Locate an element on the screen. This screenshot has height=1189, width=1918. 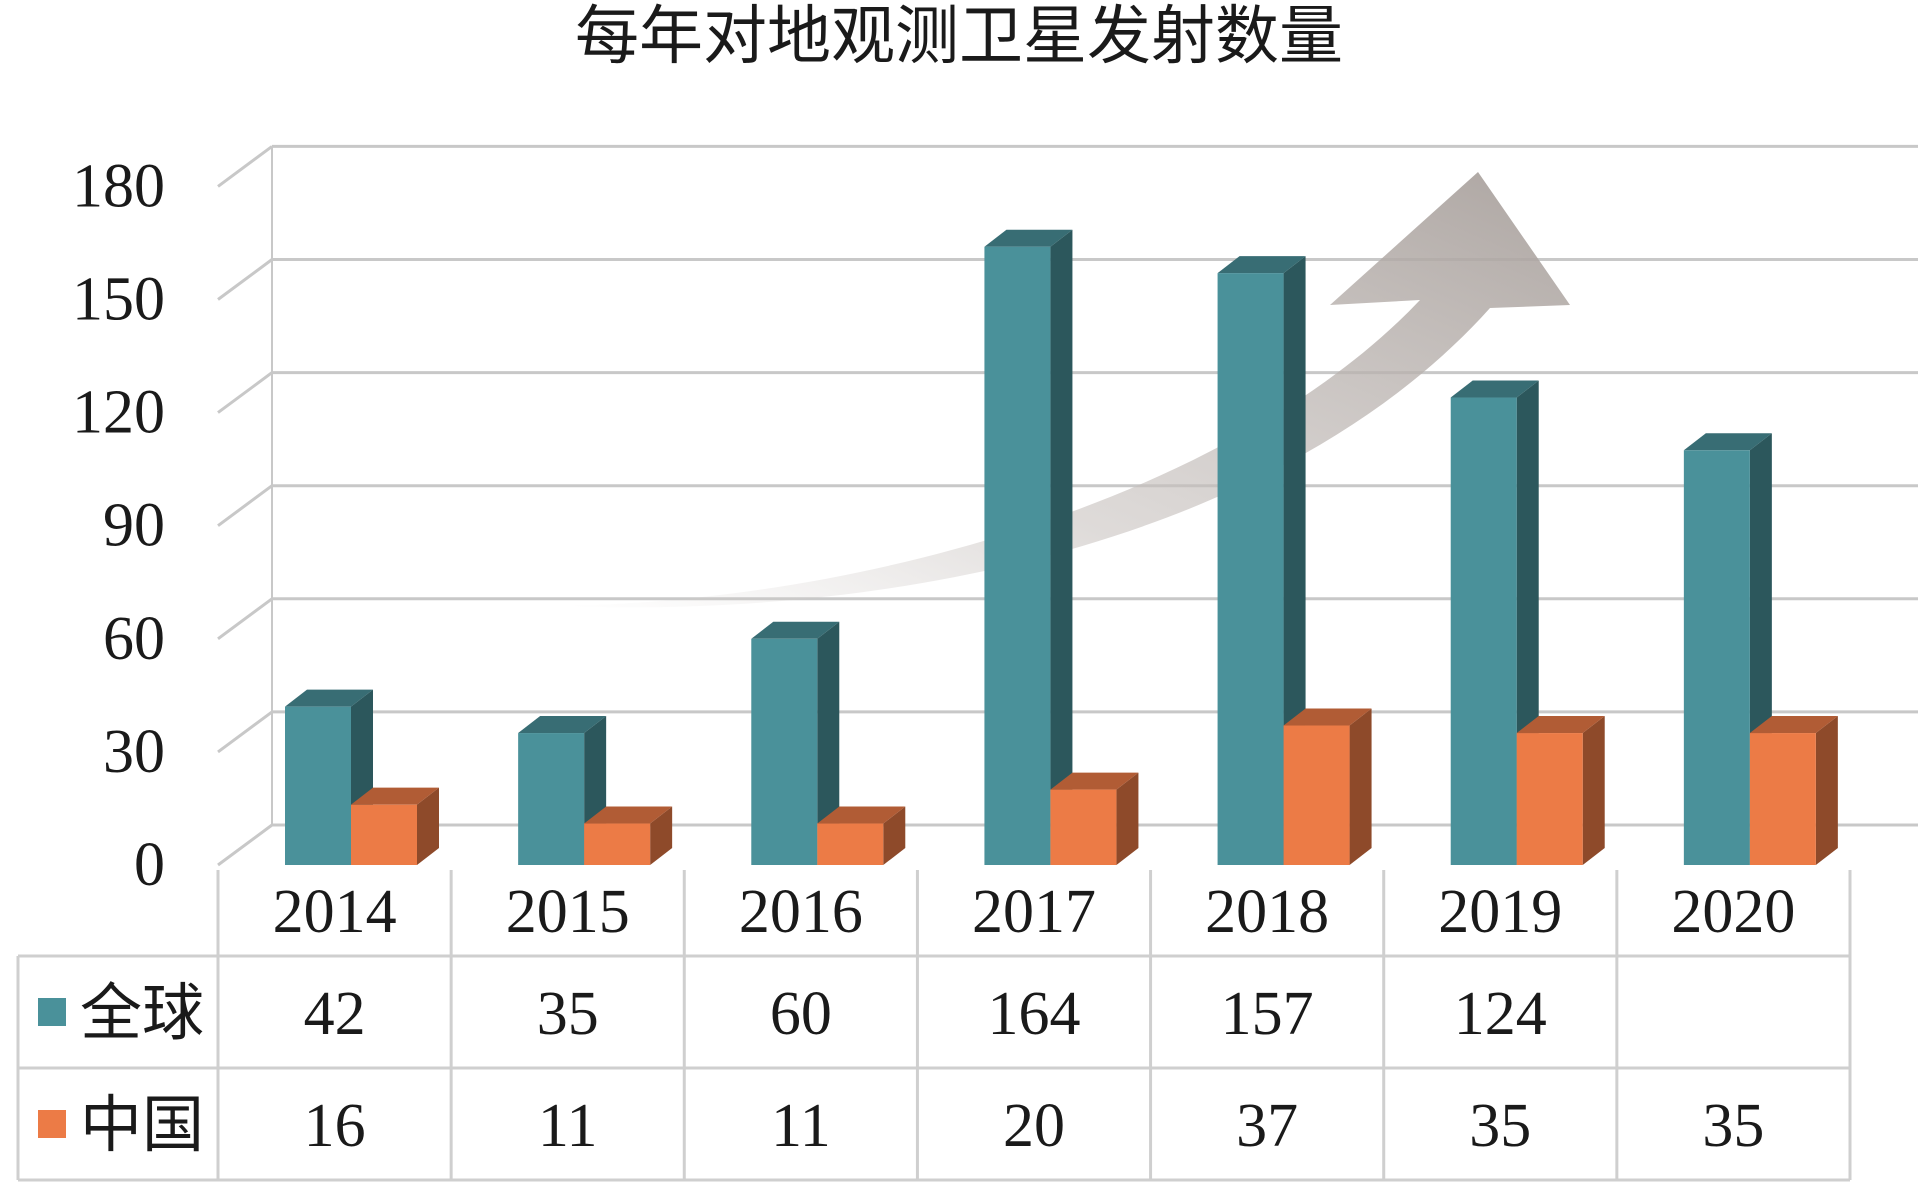
y-tick-label: 180 is located at coordinates (118, 186).